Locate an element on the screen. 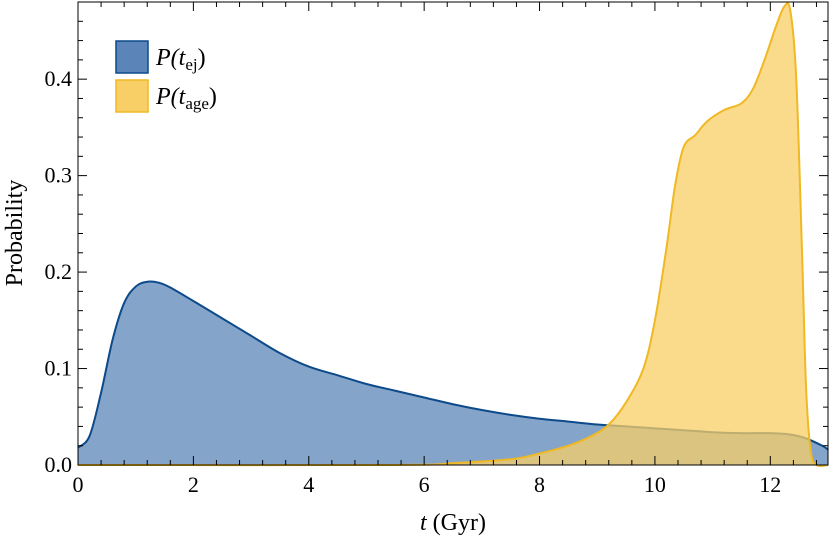  x-tick-label: 12 is located at coordinates (770, 484).